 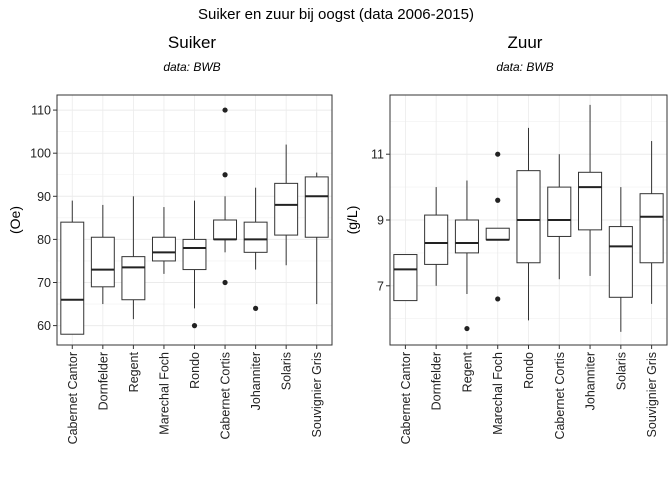 What do you see at coordinates (15, 220) in the screenshot?
I see `y-axis-label: (Oe)` at bounding box center [15, 220].